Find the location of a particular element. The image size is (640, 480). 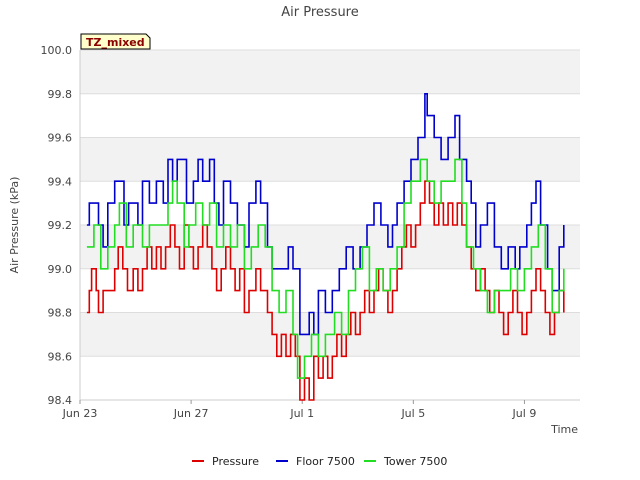

y-tick-label: 98.8 is located at coordinates (60, 313).